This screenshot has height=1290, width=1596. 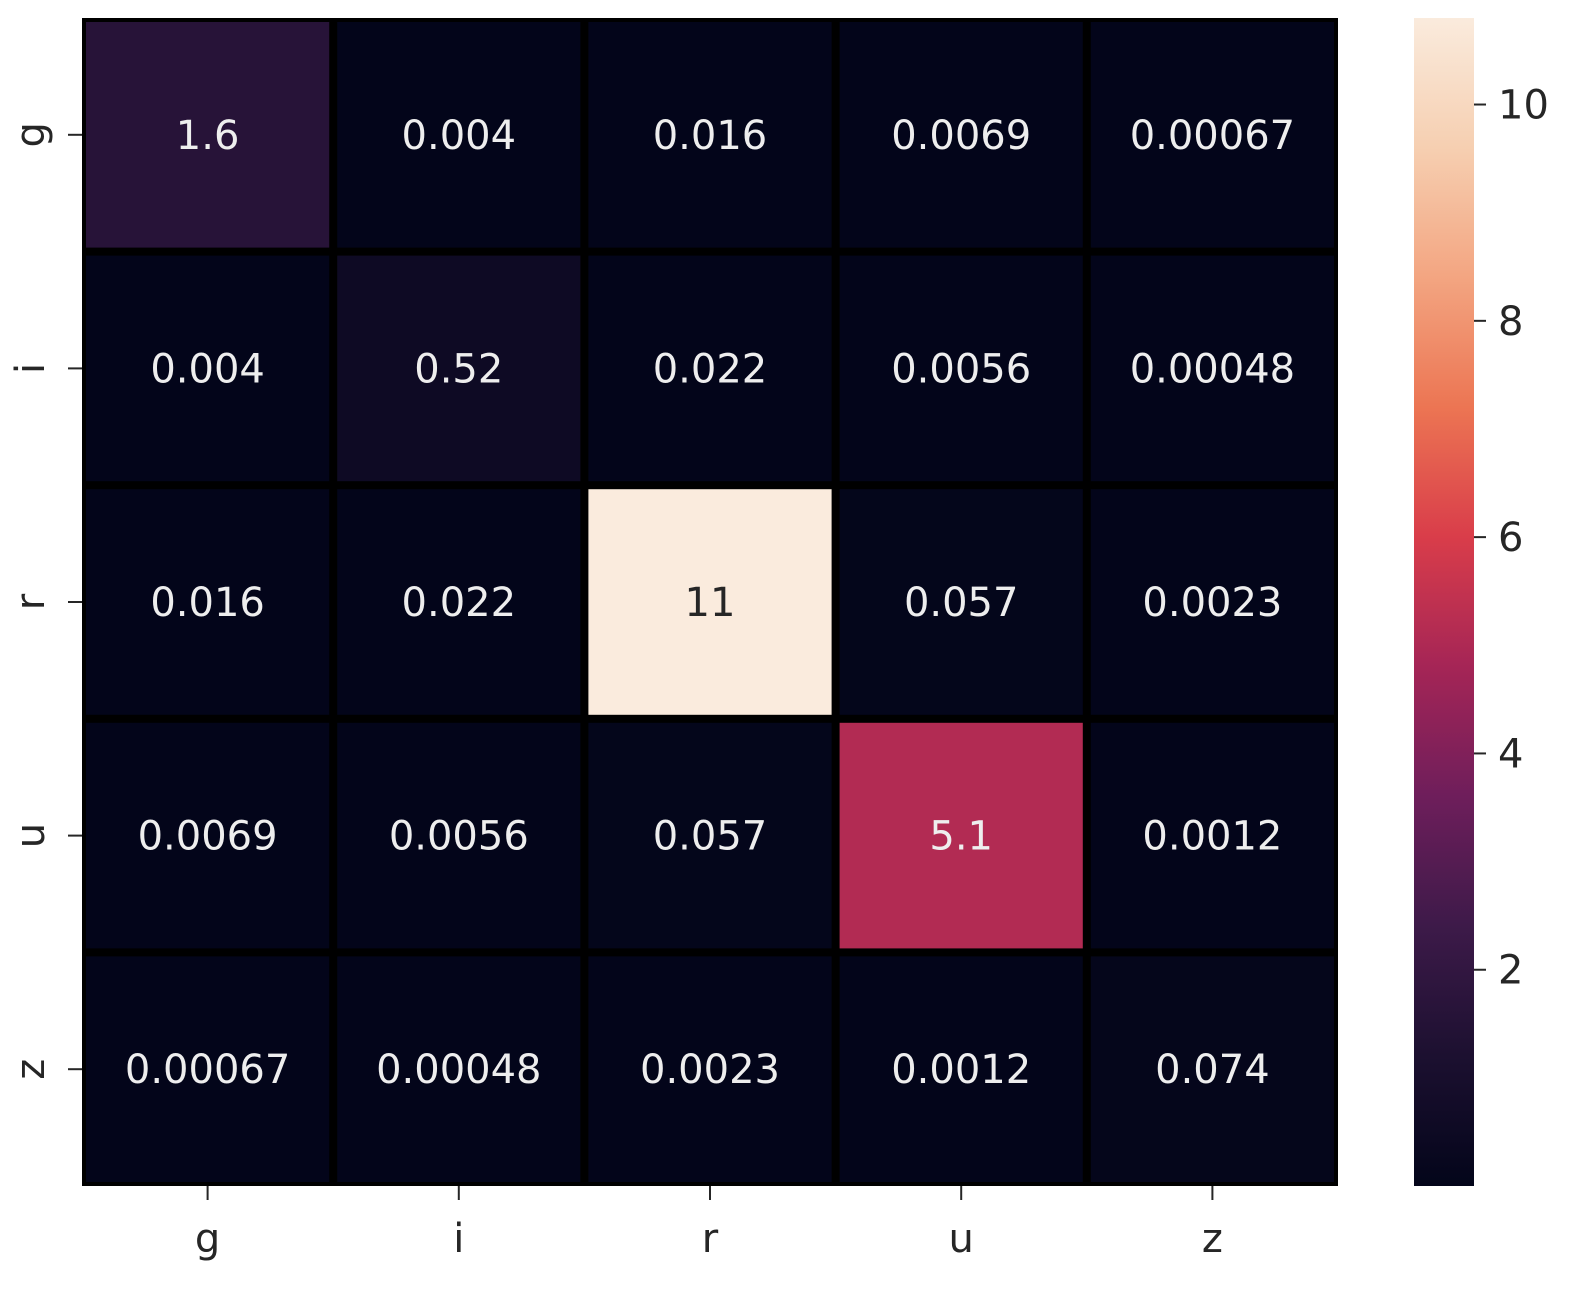 I want to click on colorbar-ticks: 2 4 6 8 10, so click(x=1511, y=538).